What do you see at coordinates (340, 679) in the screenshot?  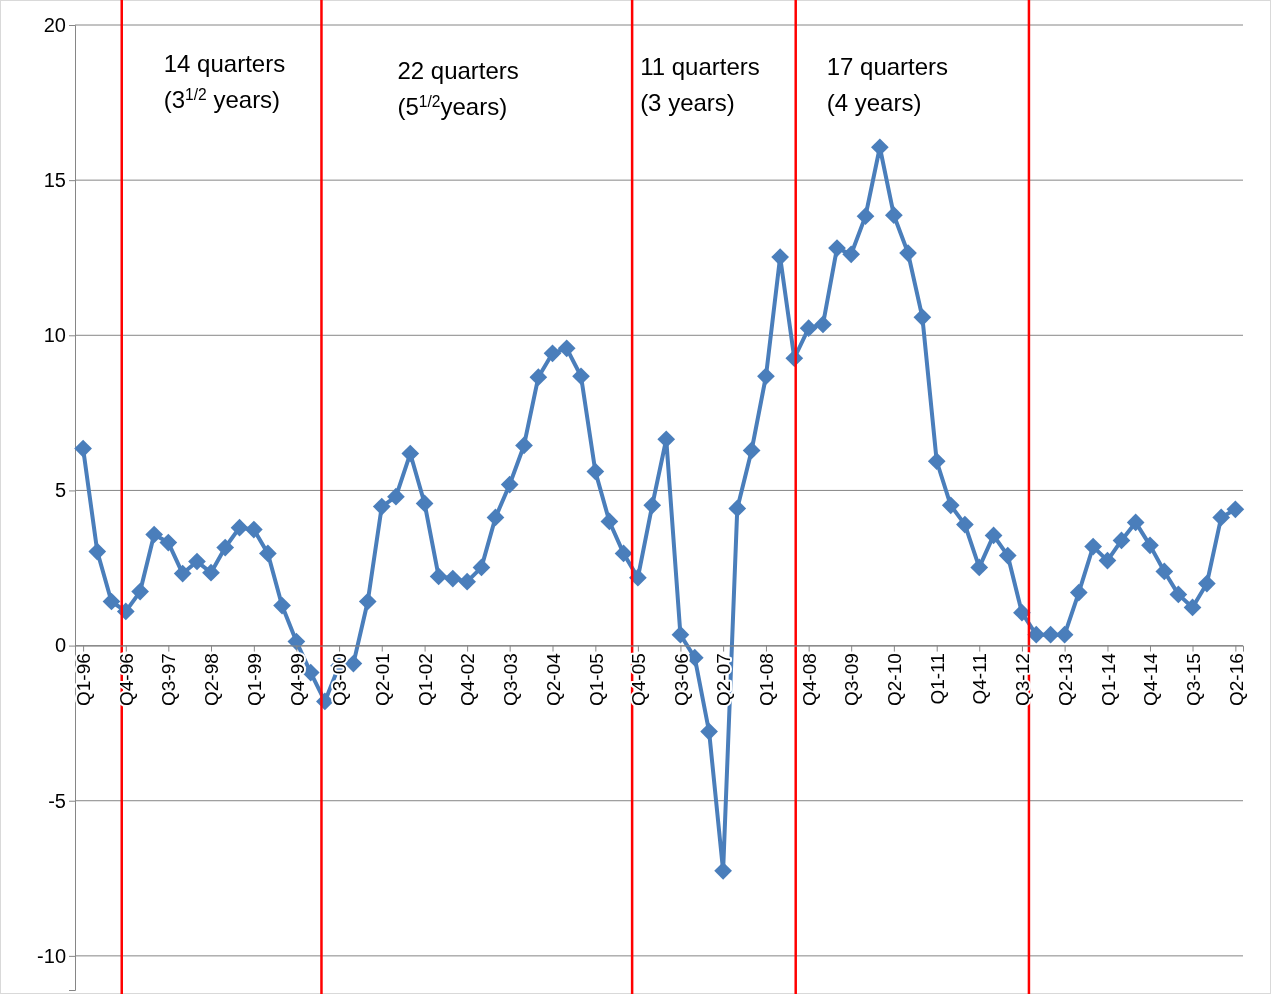 I see `x-tick-label: Q3-00` at bounding box center [340, 679].